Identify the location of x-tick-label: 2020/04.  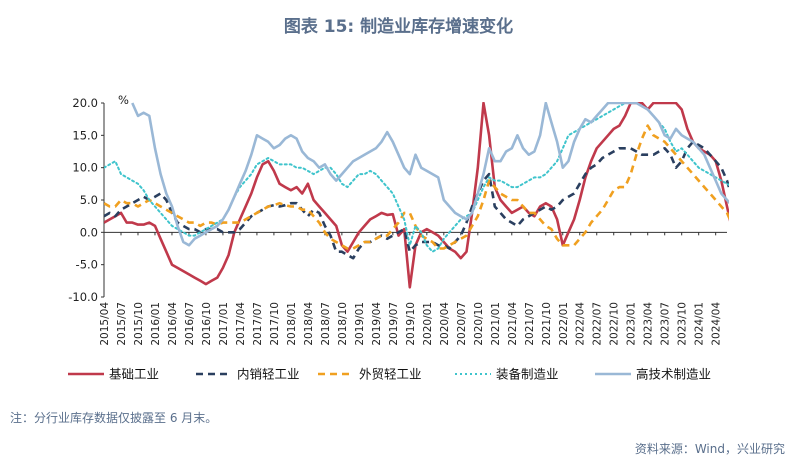
(445, 324).